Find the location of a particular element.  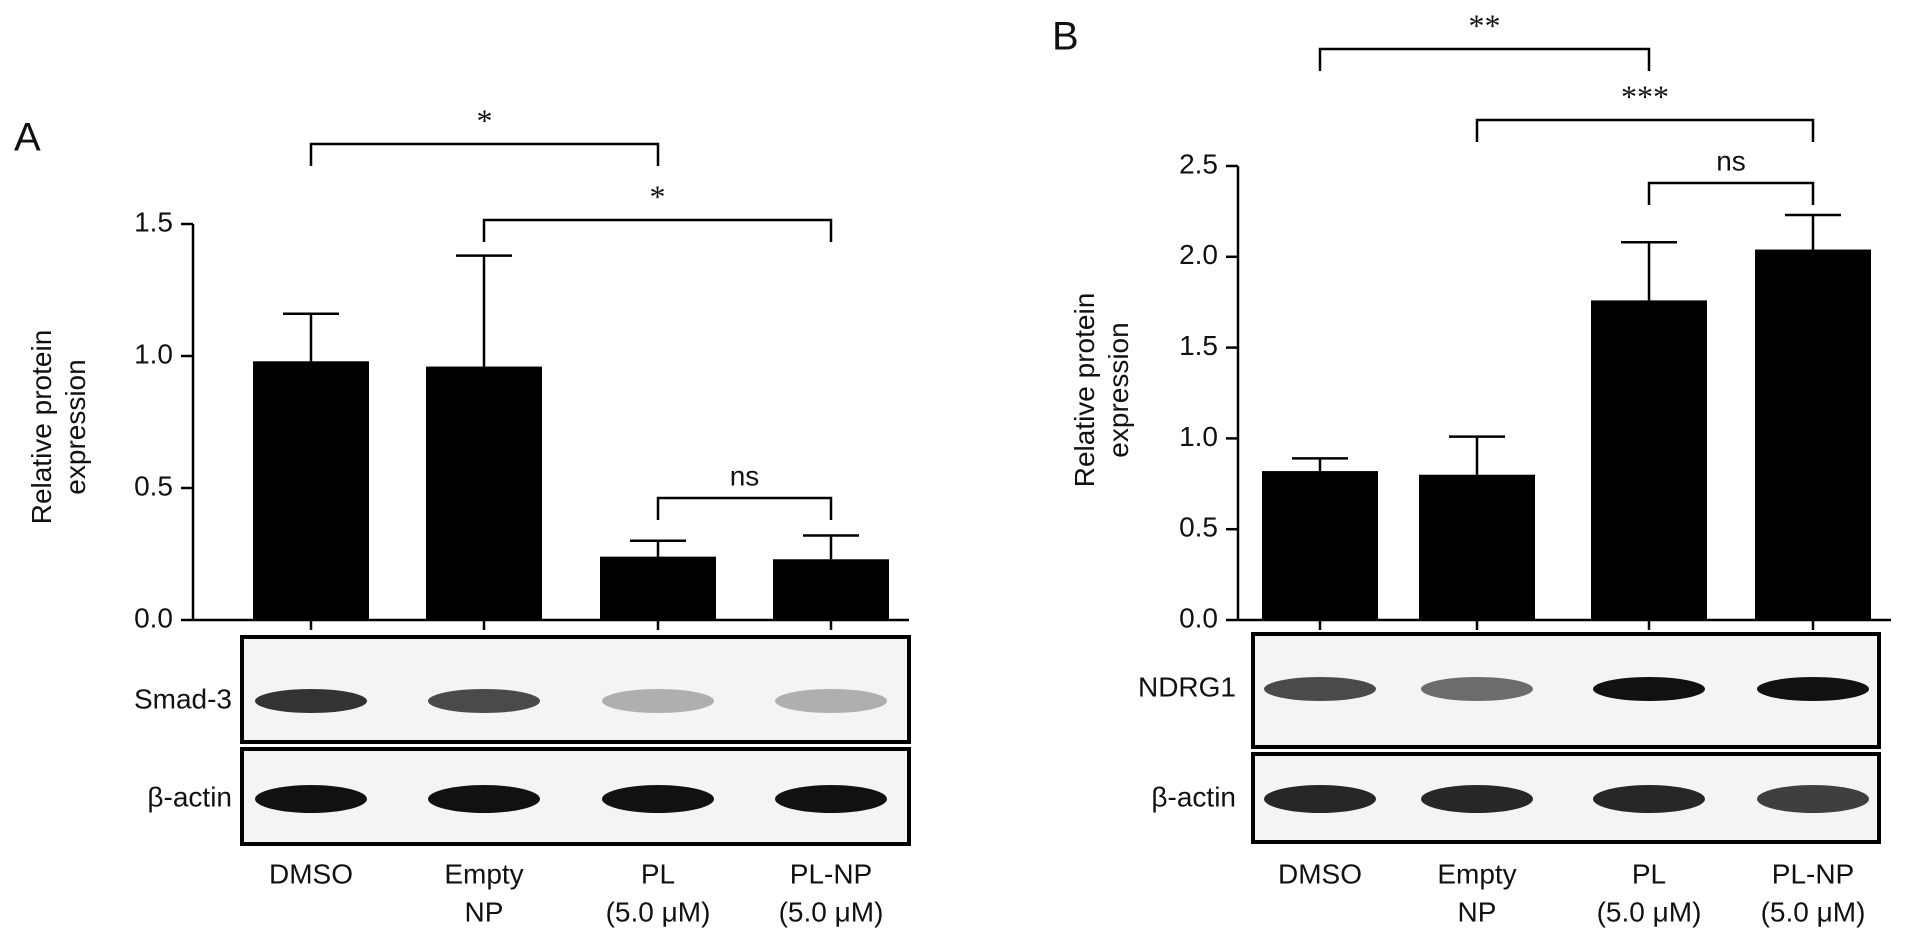

panel-label: B is located at coordinates (1065, 37).